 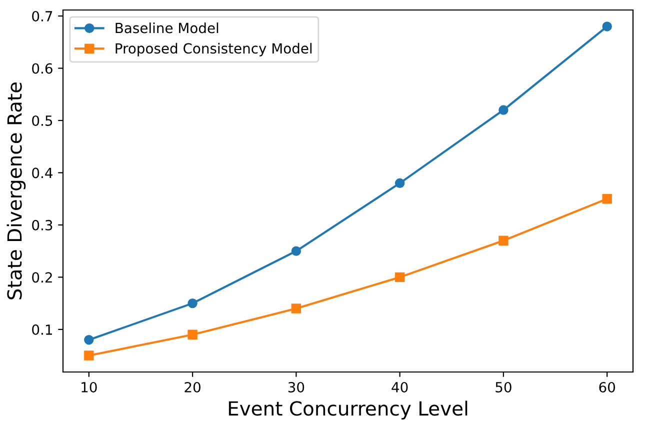 What do you see at coordinates (42, 277) in the screenshot?
I see `y-tick-label: 0.2` at bounding box center [42, 277].